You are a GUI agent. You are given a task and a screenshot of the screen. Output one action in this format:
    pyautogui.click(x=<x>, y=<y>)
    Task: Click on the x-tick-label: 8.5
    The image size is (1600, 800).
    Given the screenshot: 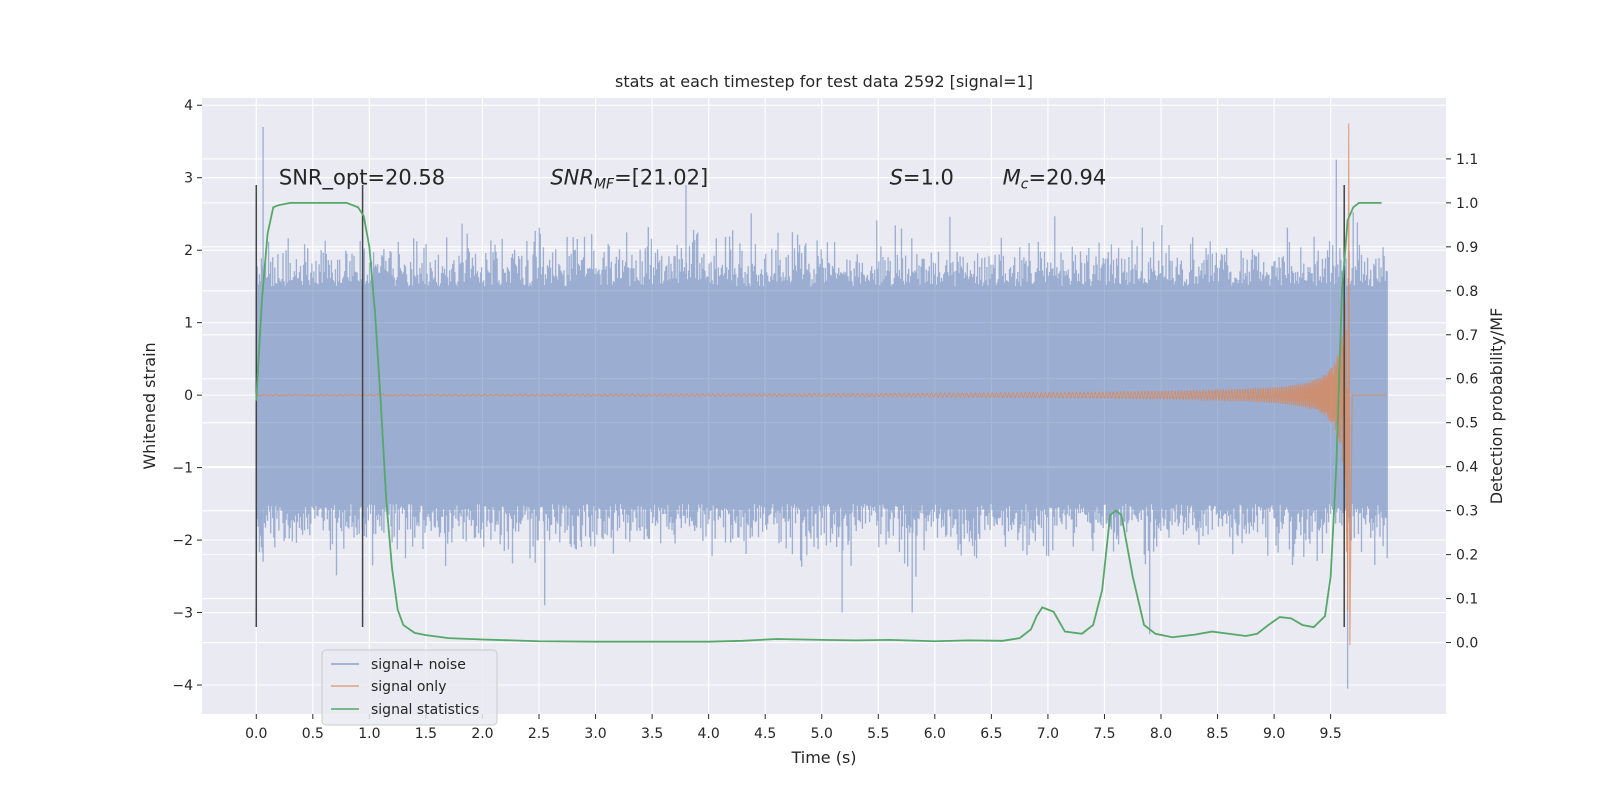 What is the action you would take?
    pyautogui.click(x=1217, y=734)
    